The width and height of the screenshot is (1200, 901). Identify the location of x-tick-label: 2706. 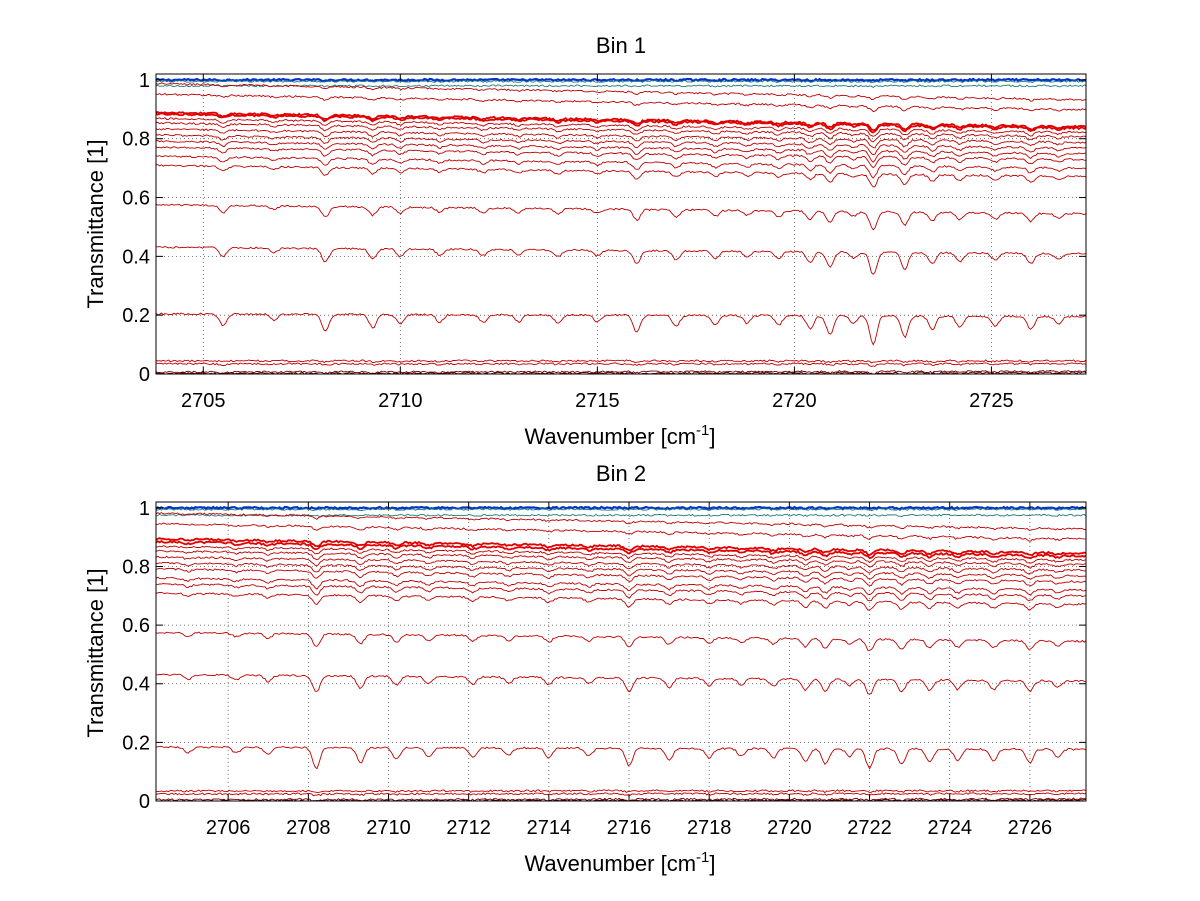
(228, 828).